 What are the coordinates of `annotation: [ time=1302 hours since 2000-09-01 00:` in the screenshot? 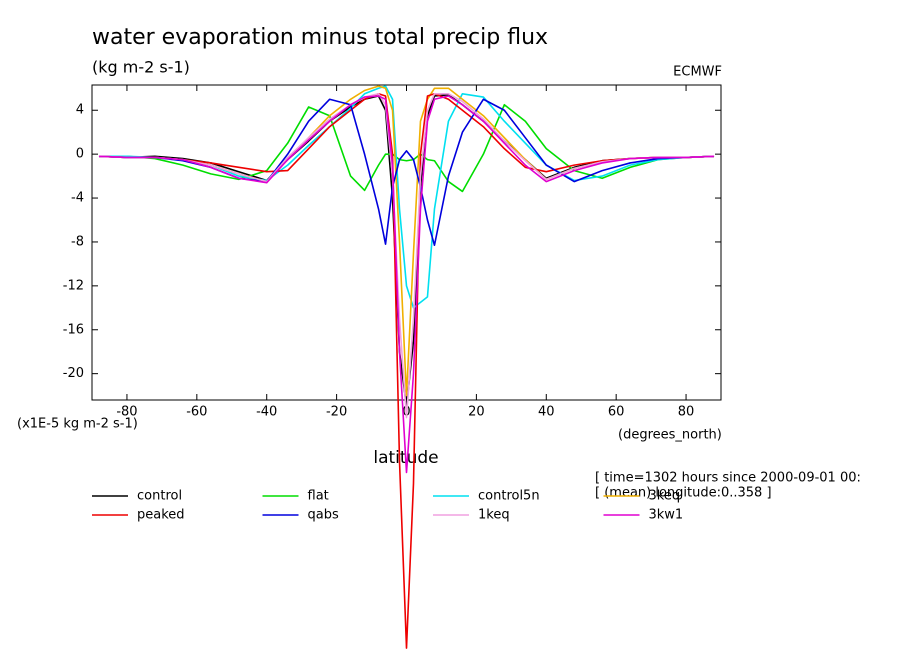 It's located at (728, 478).